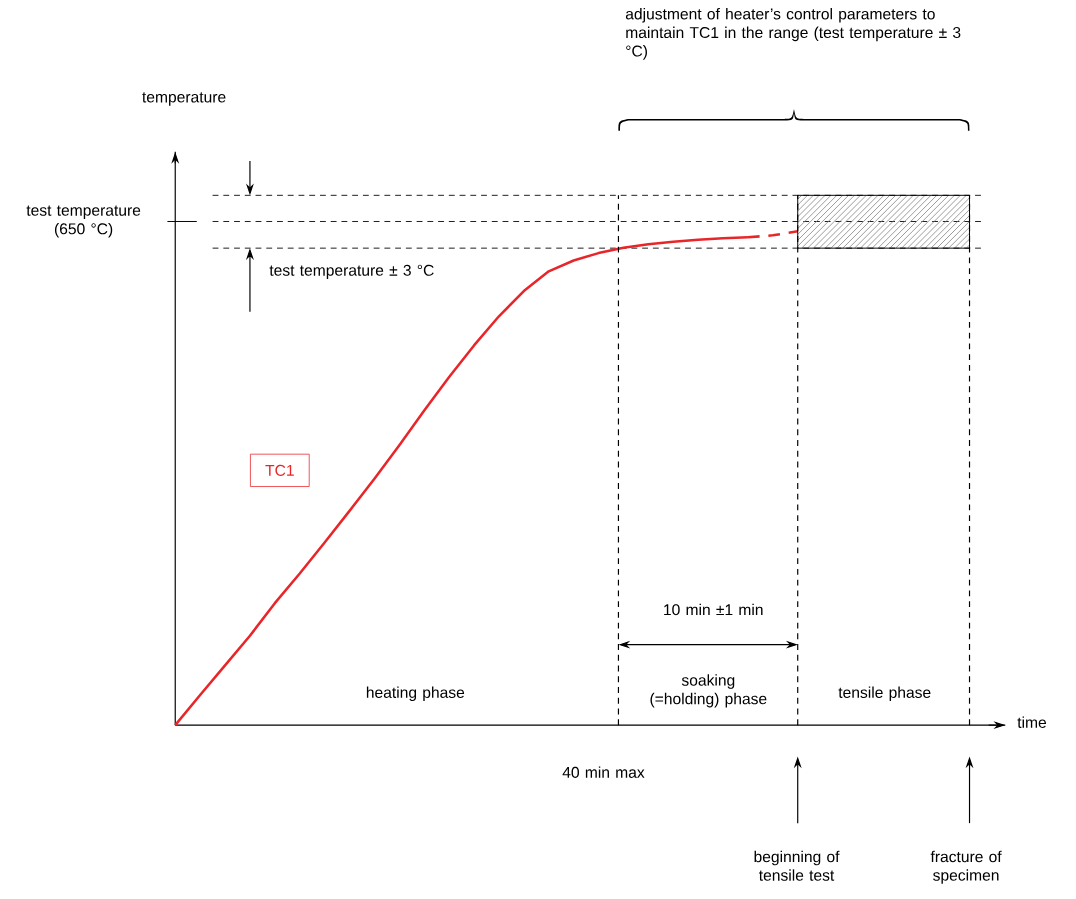 The width and height of the screenshot is (1076, 899). What do you see at coordinates (708, 691) in the screenshot?
I see `annotation: soaking (=holding) phase` at bounding box center [708, 691].